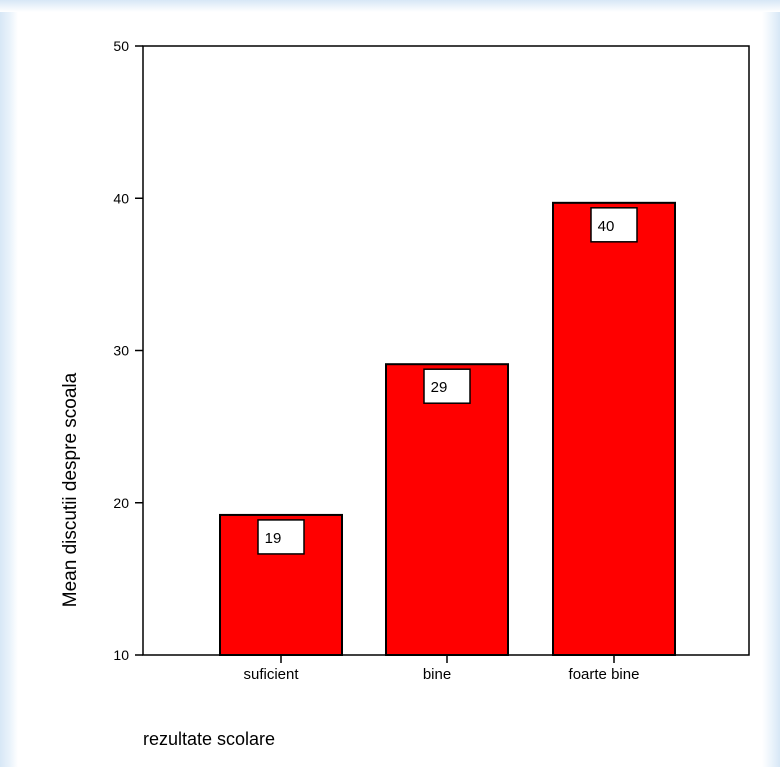 This screenshot has width=780, height=767. What do you see at coordinates (70, 489) in the screenshot?
I see `y-axis-label: Mean discutii despre scoala` at bounding box center [70, 489].